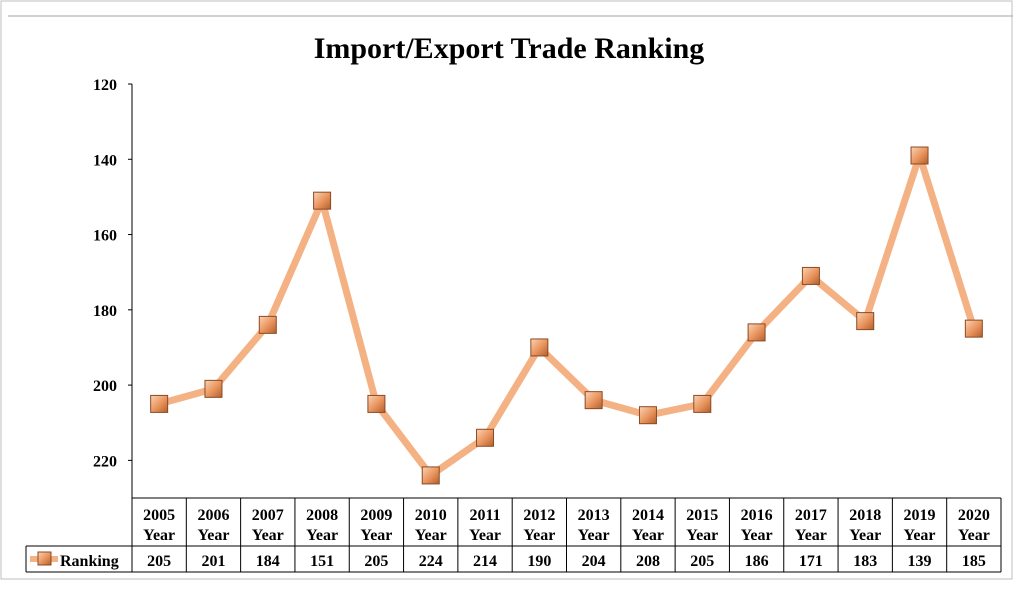  Describe the element at coordinates (431, 525) in the screenshot. I see `x-category-label: 2010 Year` at that location.